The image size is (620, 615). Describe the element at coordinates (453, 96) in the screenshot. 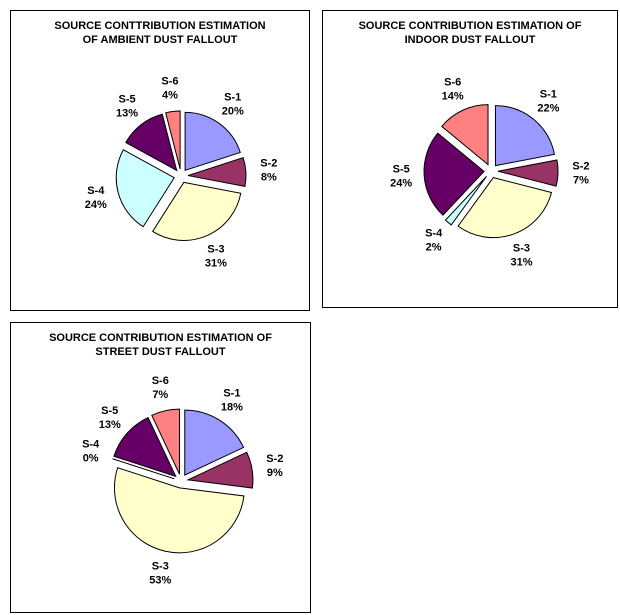

I see `slice-value-label: 14%` at that location.